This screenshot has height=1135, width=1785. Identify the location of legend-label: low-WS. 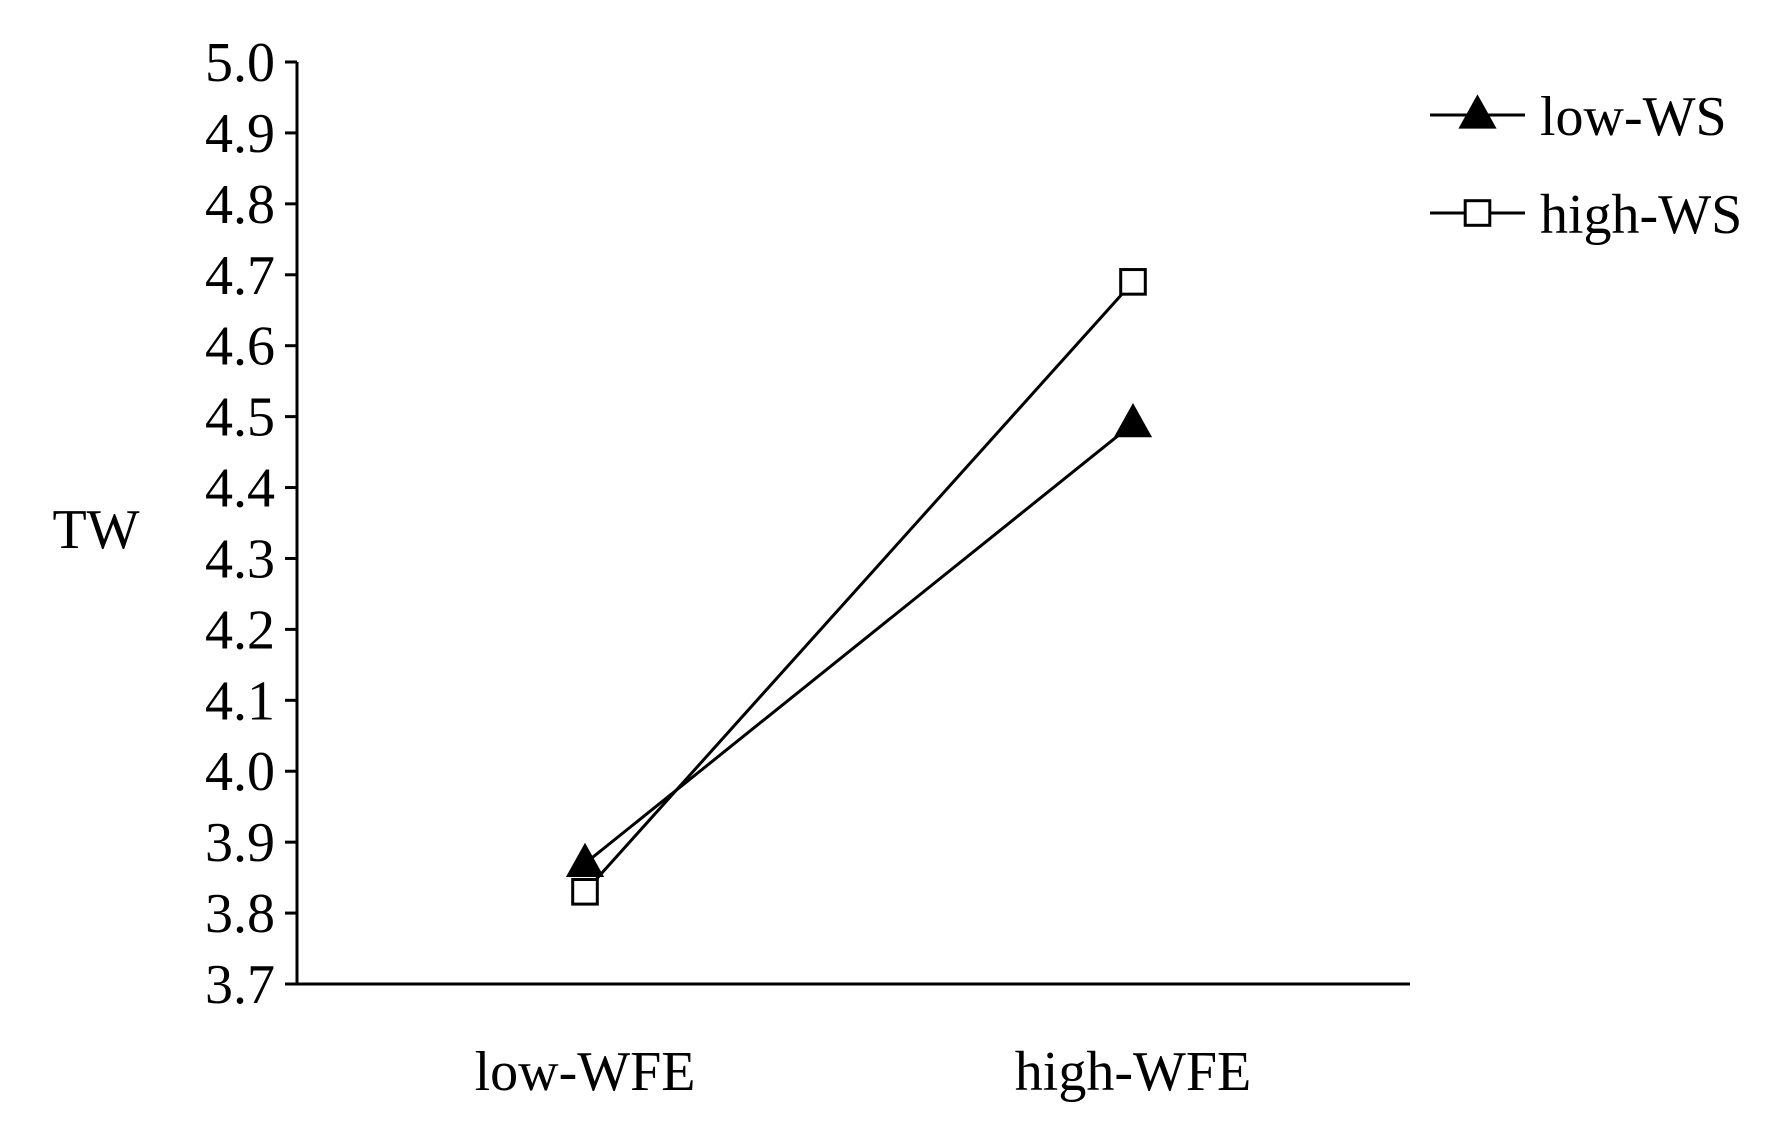
(1633, 117).